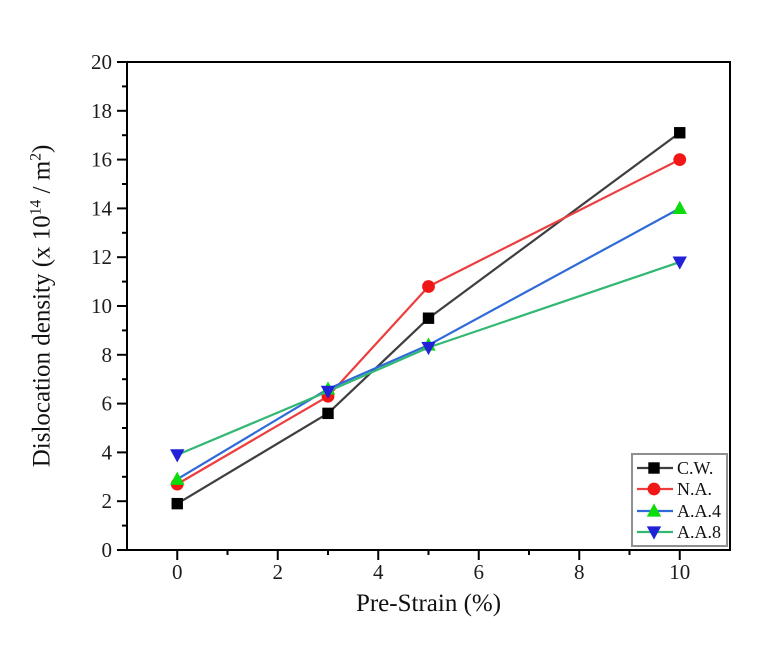 The width and height of the screenshot is (780, 661). What do you see at coordinates (177, 572) in the screenshot?
I see `x-axis-tick-label: 0` at bounding box center [177, 572].